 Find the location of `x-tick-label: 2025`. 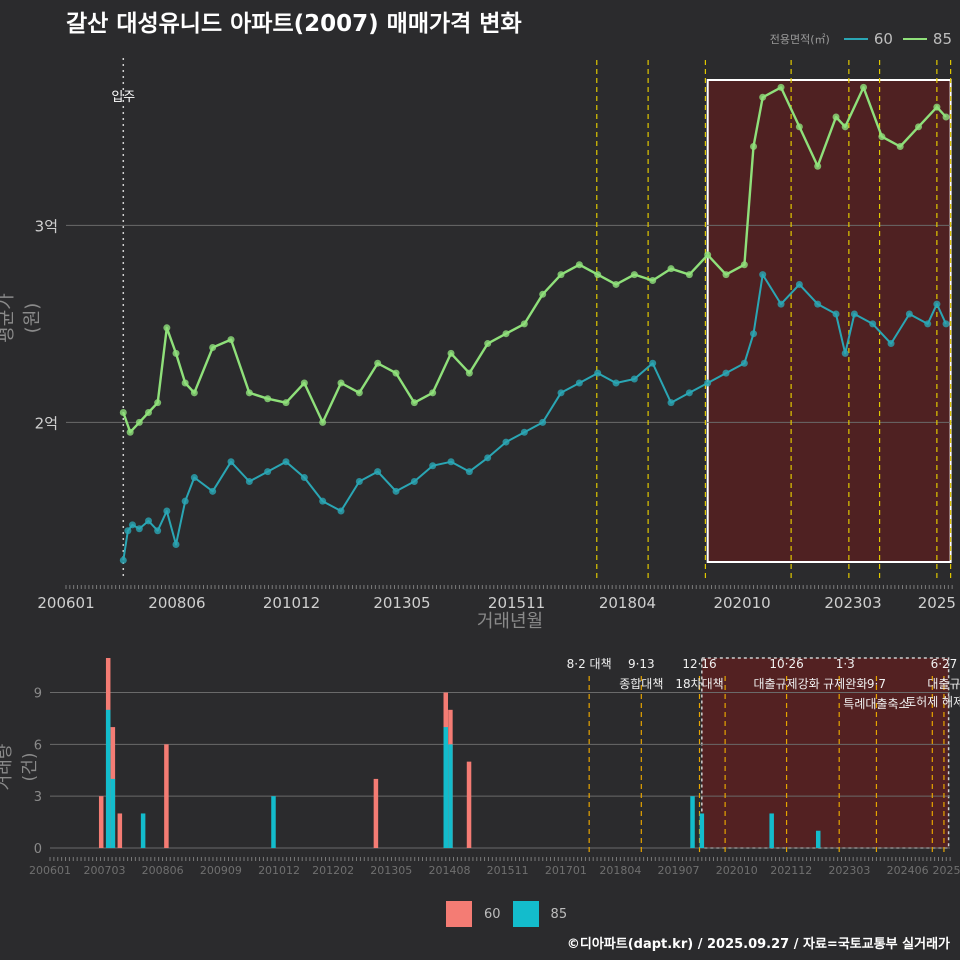

x-tick-label: 2025 is located at coordinates (937, 603).